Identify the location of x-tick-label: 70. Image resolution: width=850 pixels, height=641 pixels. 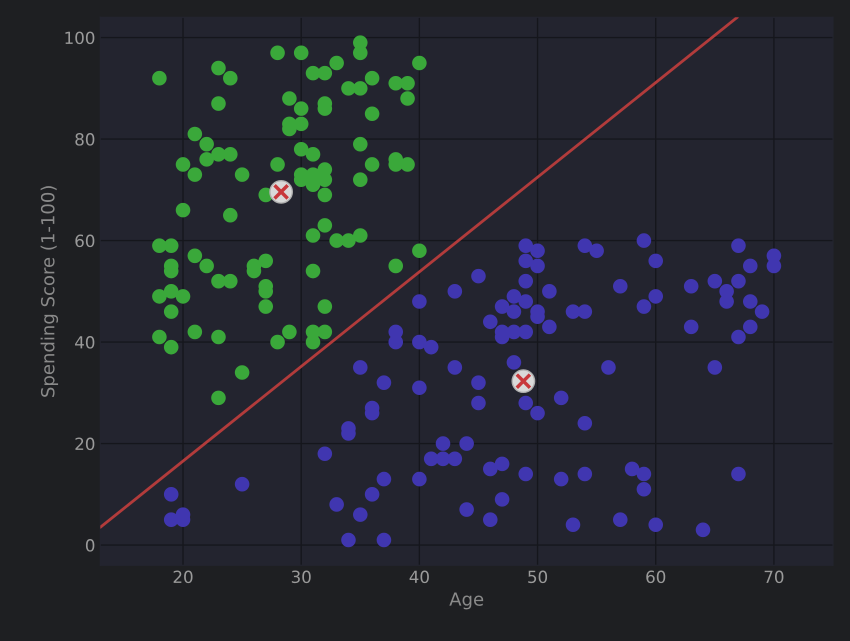
(774, 577).